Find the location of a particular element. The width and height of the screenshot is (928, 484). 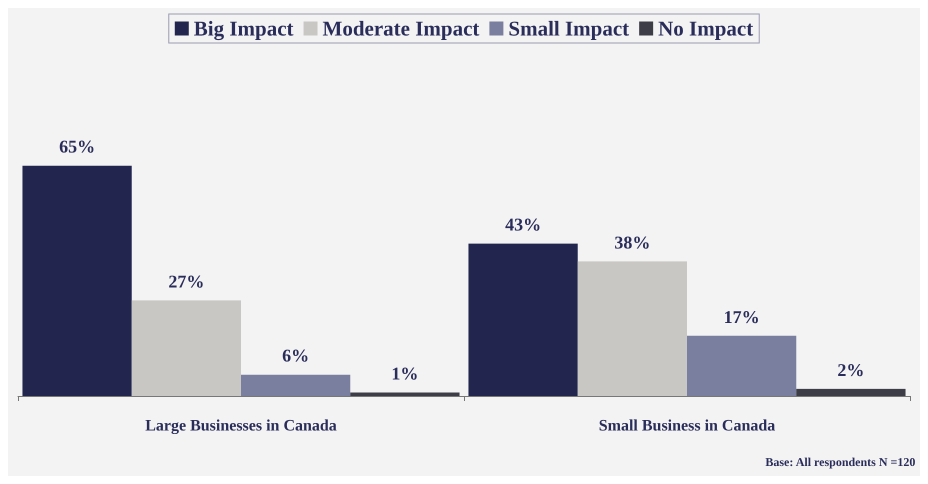

data-label: 2% is located at coordinates (850, 370).